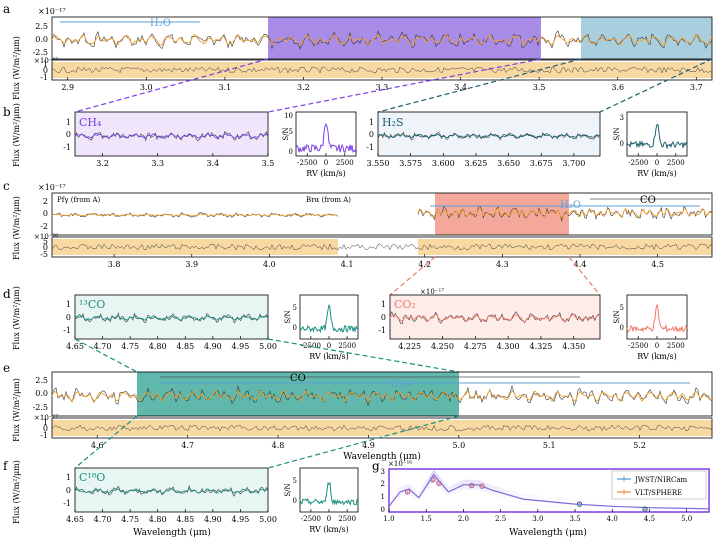  Describe the element at coordinates (565, 247) in the screenshot. I see `residual-band-c-right` at that location.